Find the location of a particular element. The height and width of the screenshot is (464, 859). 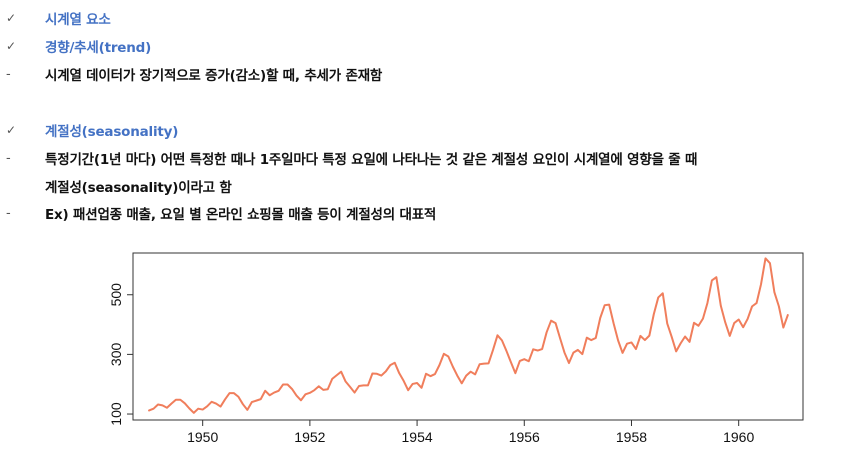

x-tick-label-1956: 1956 is located at coordinates (524, 437).